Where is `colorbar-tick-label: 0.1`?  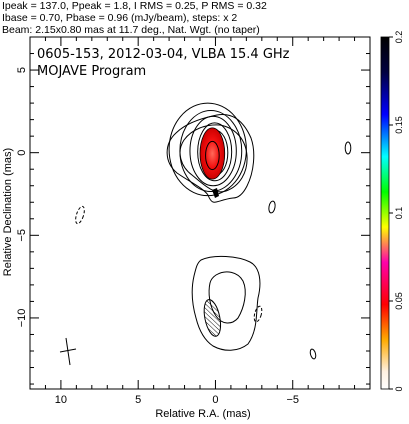 colorbar-tick-label: 0.1 is located at coordinates (399, 213).